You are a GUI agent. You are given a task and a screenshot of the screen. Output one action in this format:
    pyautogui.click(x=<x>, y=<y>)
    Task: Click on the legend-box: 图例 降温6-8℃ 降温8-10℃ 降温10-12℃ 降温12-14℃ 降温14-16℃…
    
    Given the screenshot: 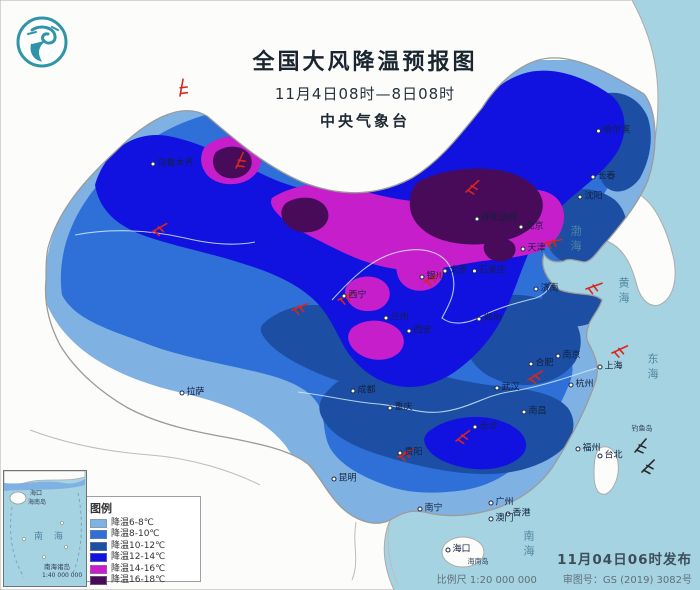 What is the action you would take?
    pyautogui.click(x=142, y=540)
    